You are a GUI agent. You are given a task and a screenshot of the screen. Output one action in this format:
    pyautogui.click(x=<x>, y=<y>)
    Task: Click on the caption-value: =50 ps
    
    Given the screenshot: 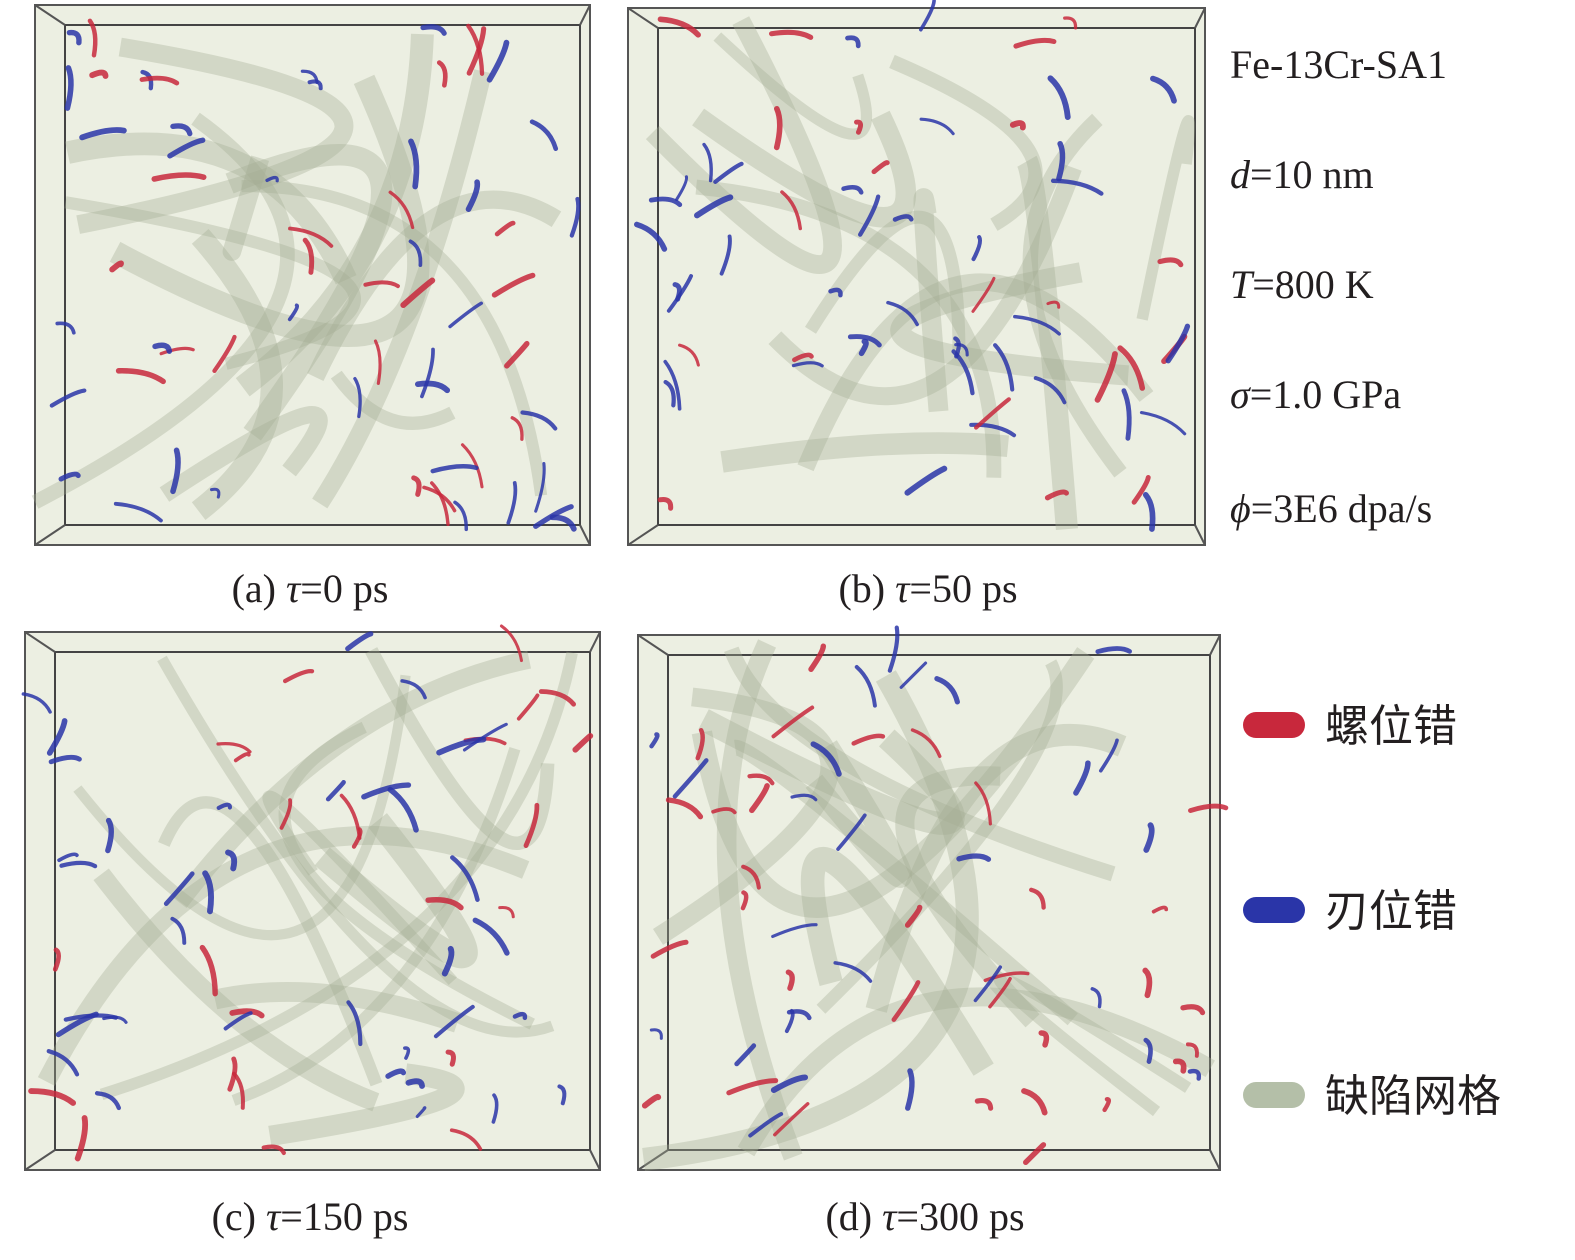 What is the action you would take?
    pyautogui.click(x=963, y=588)
    